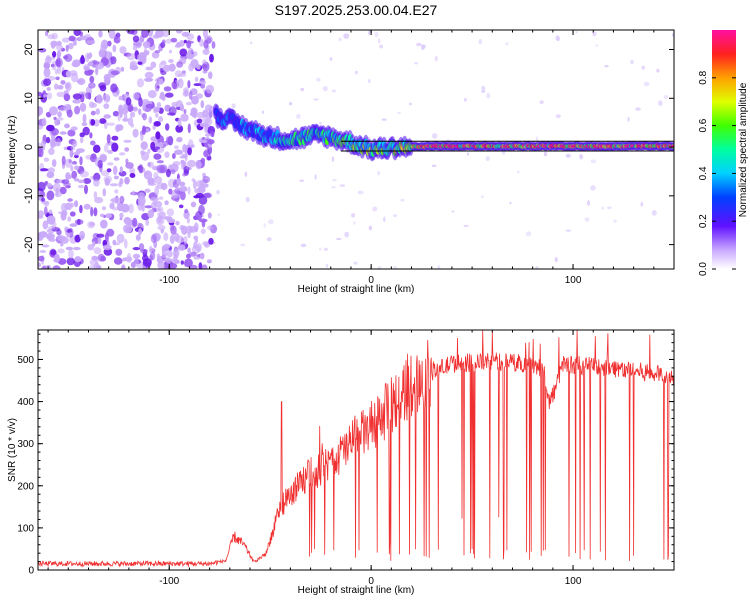 This screenshot has width=750, height=600. Describe the element at coordinates (25, 444) in the screenshot. I see `y-tick-label: 300` at that location.